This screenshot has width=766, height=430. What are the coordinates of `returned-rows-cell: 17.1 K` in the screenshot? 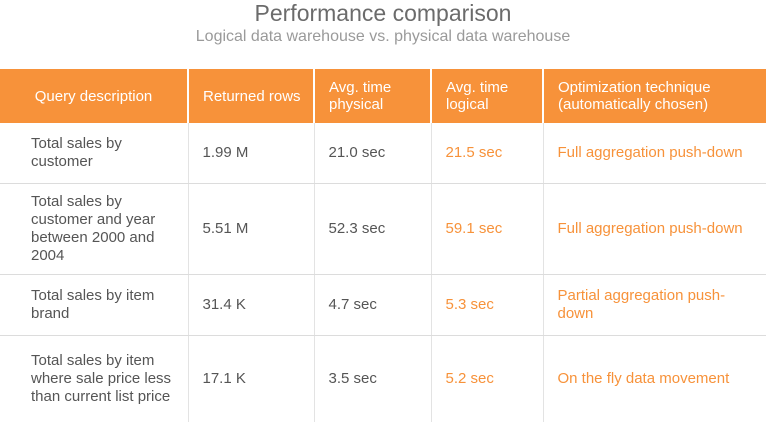 It's located at (250, 378).